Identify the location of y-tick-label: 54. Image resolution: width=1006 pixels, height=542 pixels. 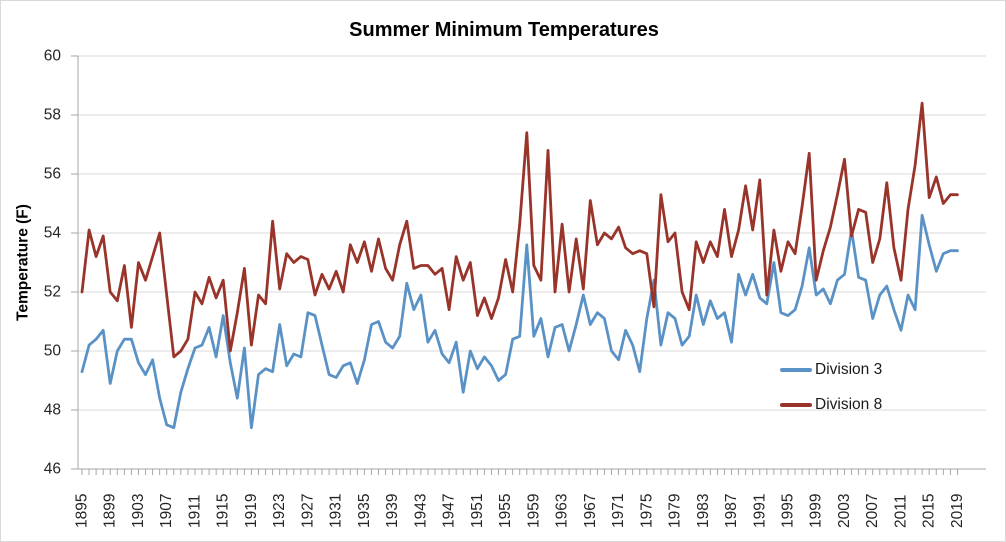
(53, 233).